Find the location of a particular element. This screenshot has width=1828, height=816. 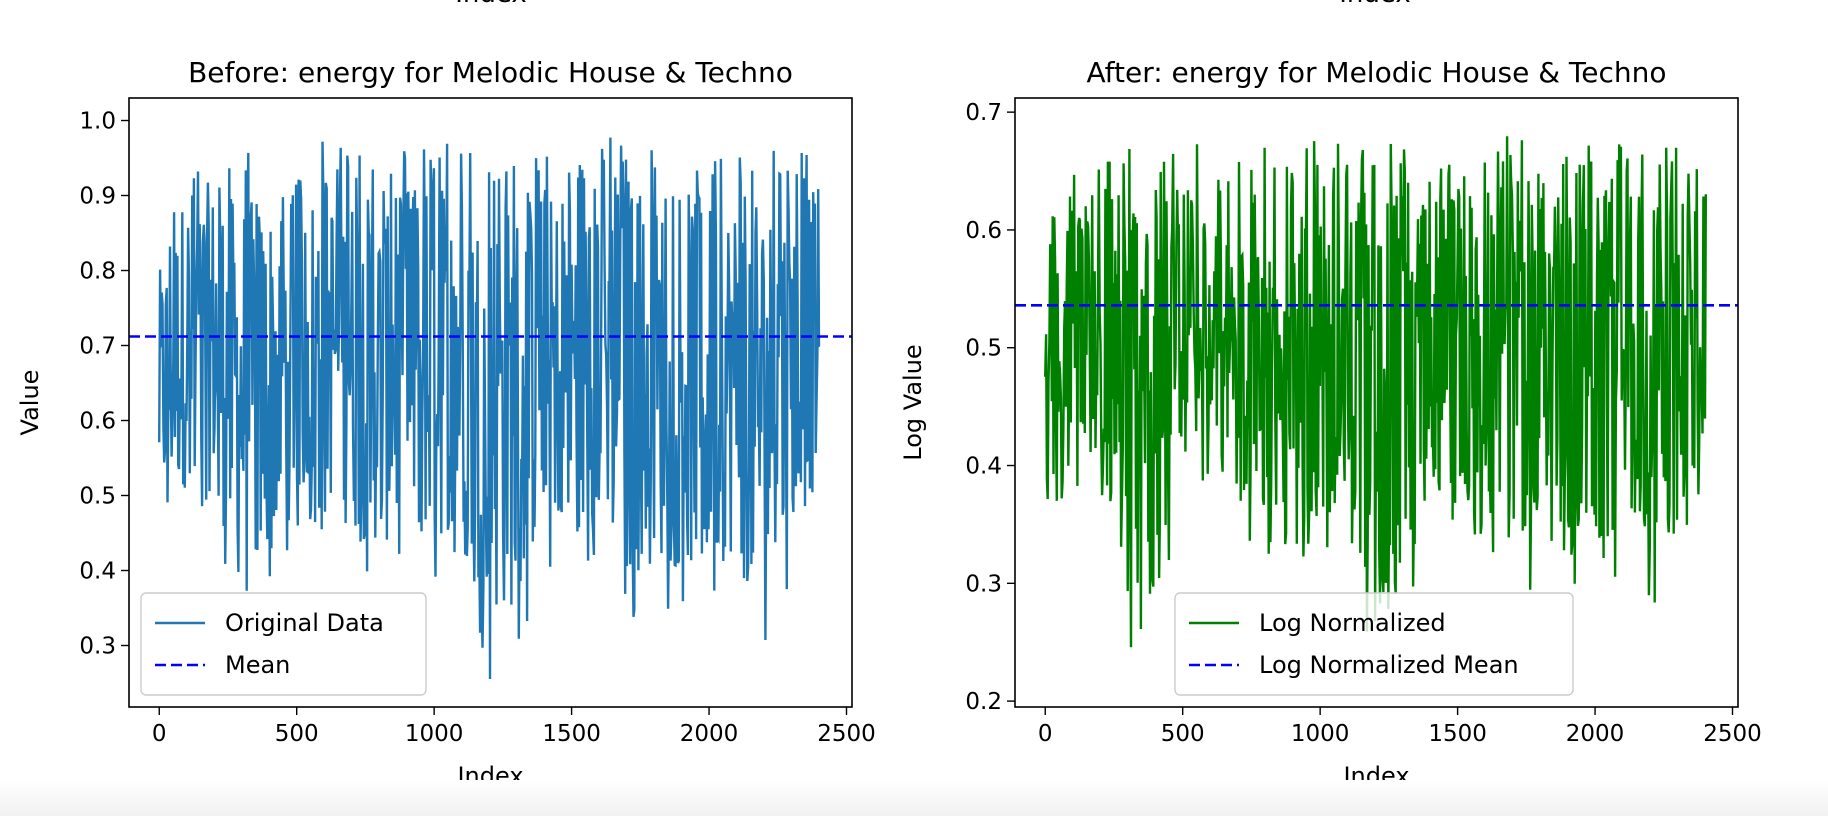

window-bottom-edge is located at coordinates (914, 798).